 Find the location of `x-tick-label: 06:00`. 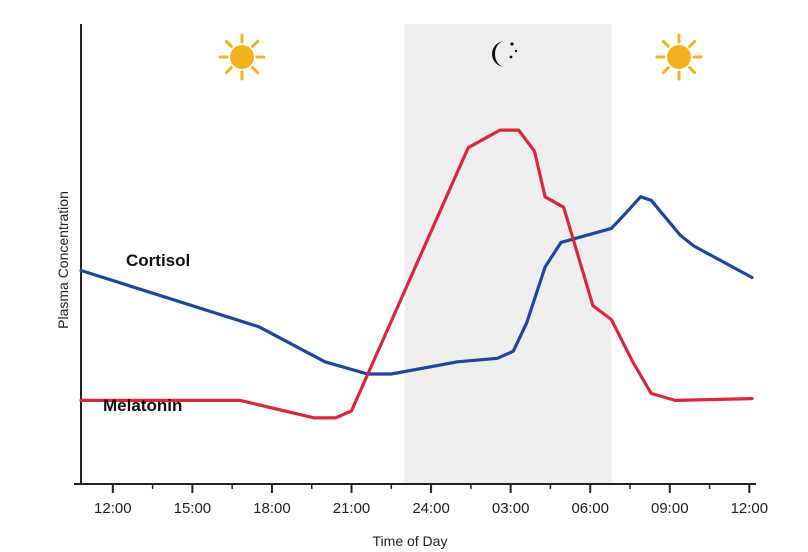

x-tick-label: 06:00 is located at coordinates (590, 508).